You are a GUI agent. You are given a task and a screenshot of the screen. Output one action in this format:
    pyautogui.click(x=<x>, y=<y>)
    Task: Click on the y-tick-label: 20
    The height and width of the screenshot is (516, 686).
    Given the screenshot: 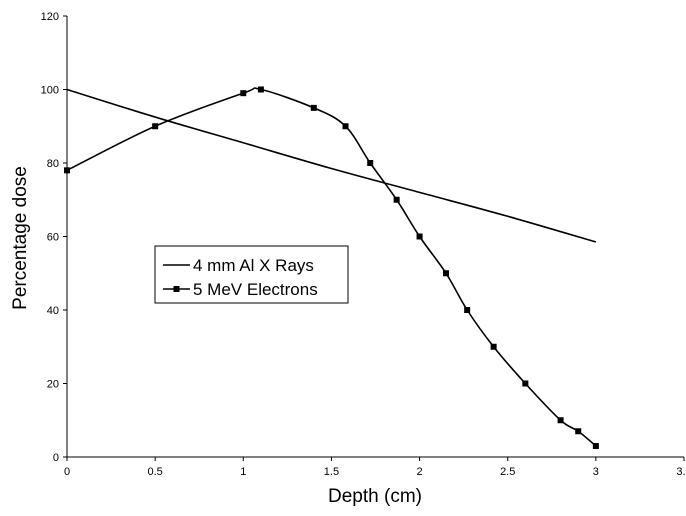 What is the action you would take?
    pyautogui.click(x=53, y=385)
    